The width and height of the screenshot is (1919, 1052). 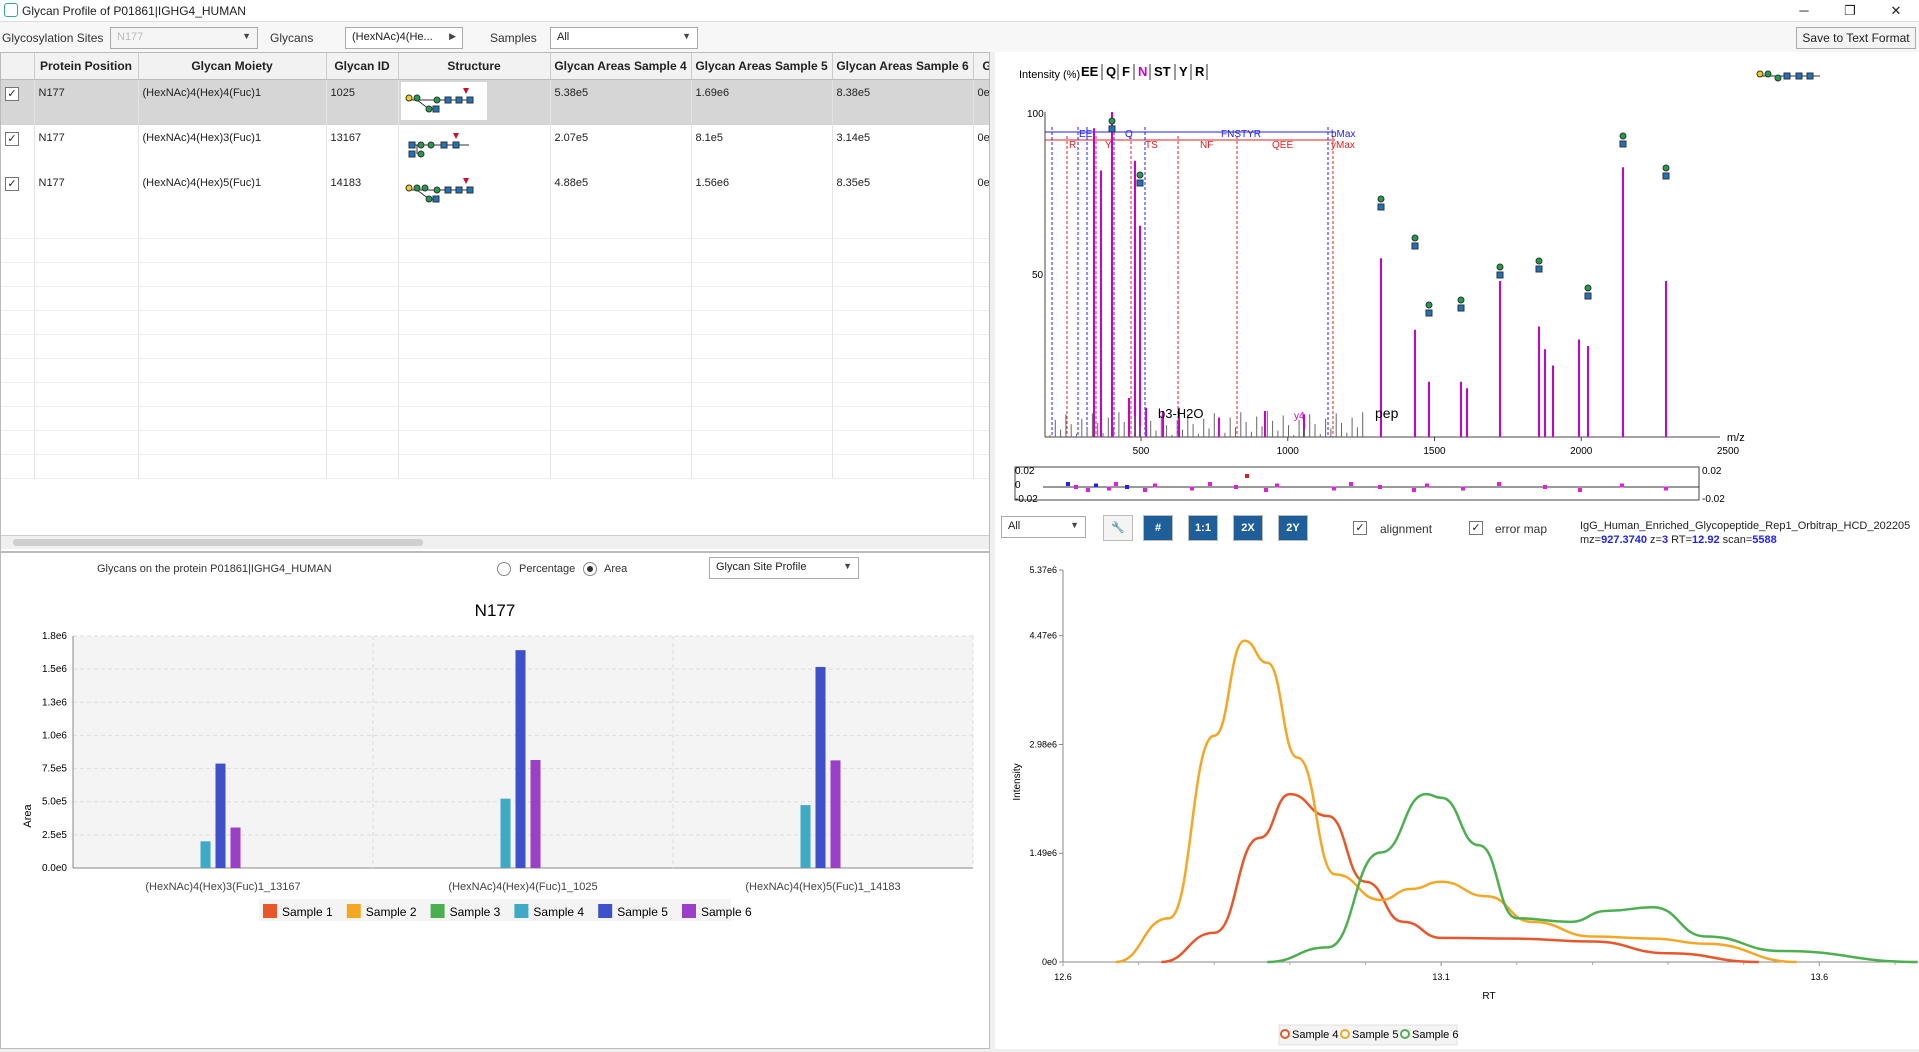 I want to click on x-axis-label: RT, so click(x=1488, y=996).